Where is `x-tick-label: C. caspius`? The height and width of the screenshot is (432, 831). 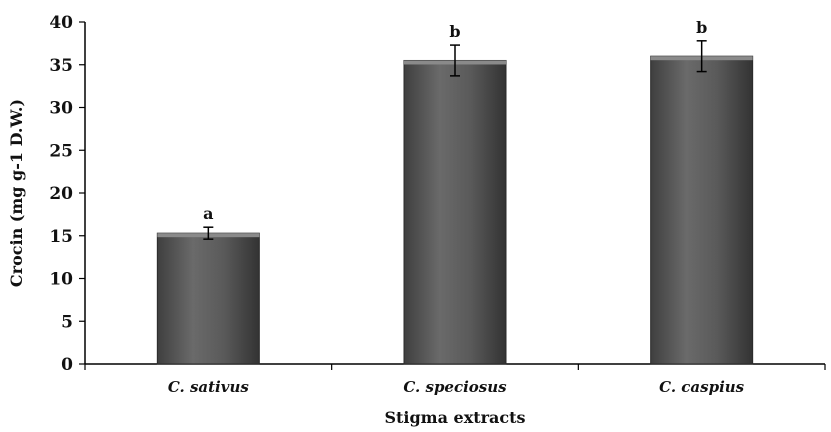
x-tick-label: C. caspius is located at coordinates (702, 387).